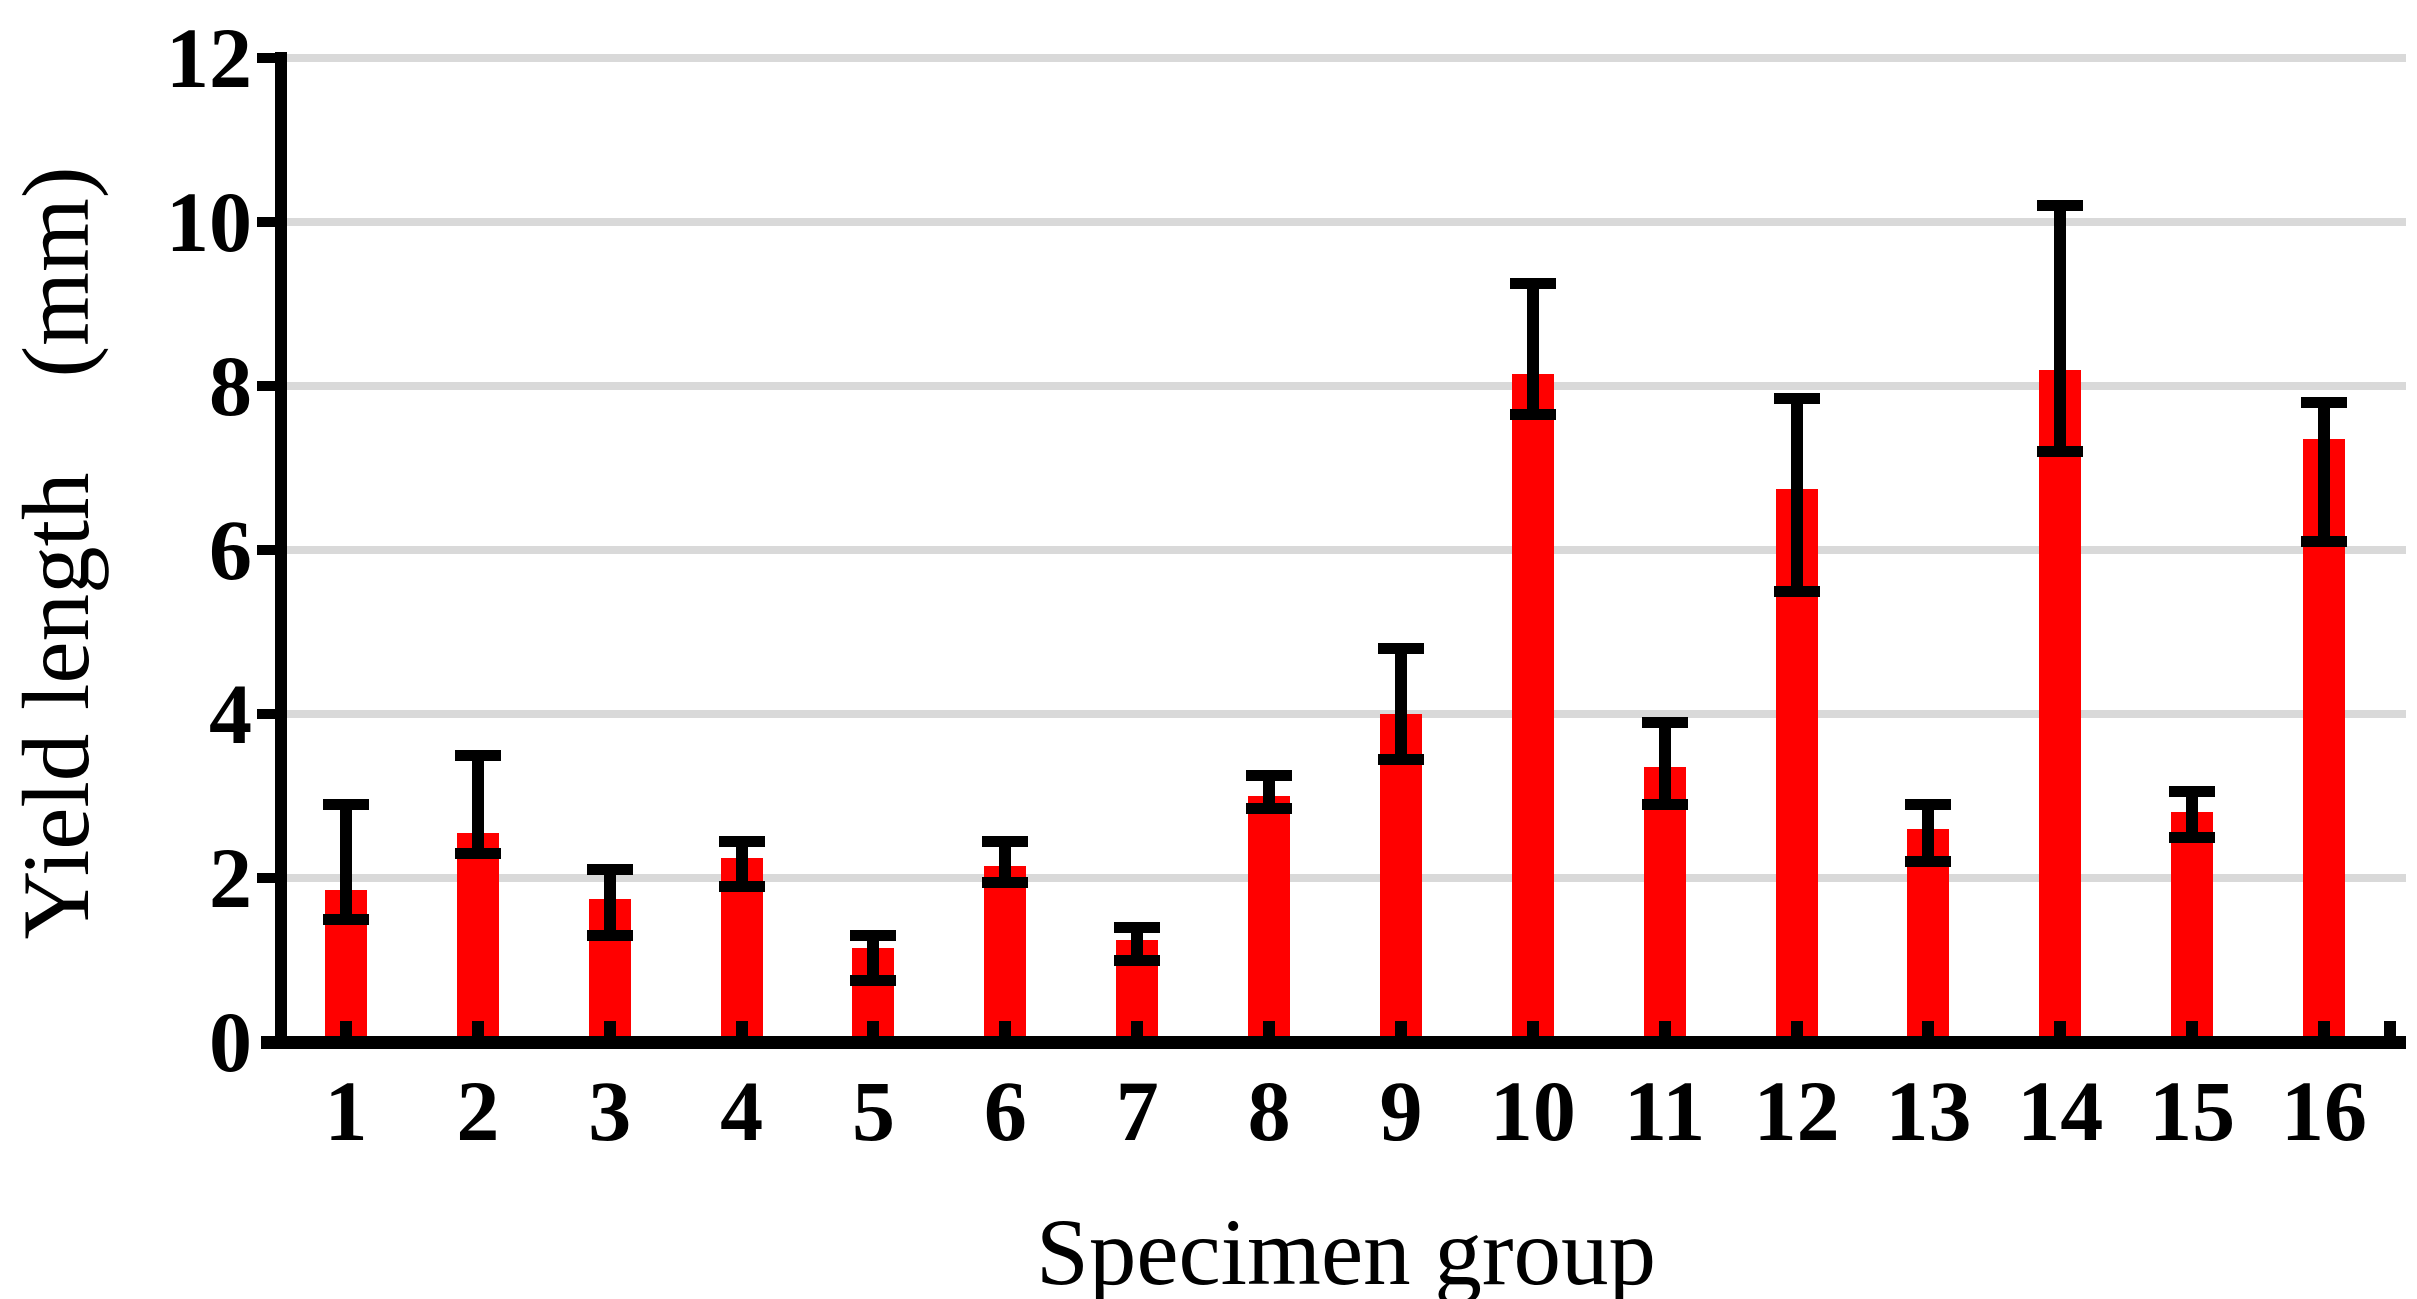  What do you see at coordinates (230, 878) in the screenshot?
I see `y-tick-label: 2` at bounding box center [230, 878].